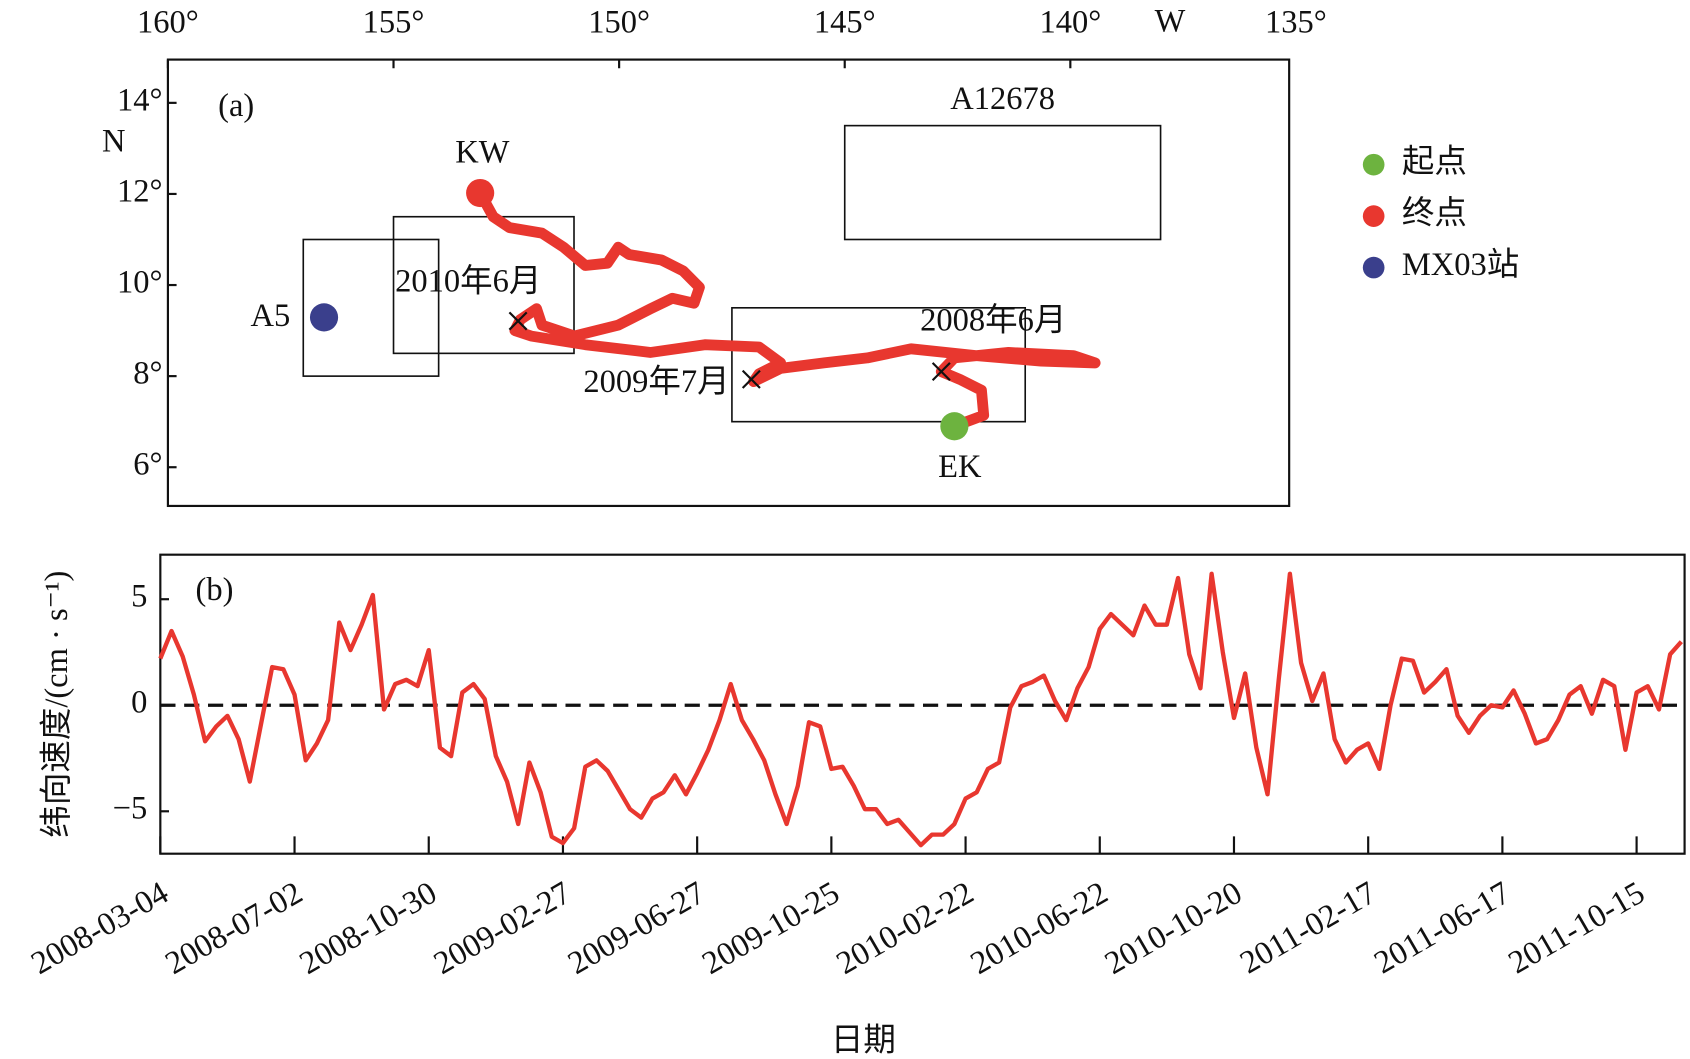 Image resolution: width=1690 pixels, height=1059 pixels. Describe the element at coordinates (468, 281) in the screenshot. I see `marker-label: 2010年6月` at that location.